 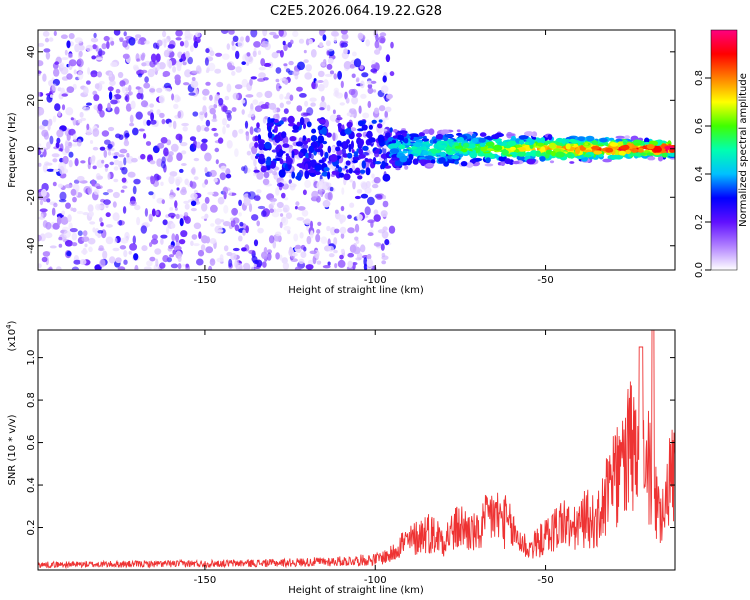 I want to click on snr-x-tick-label-1: -100, so click(x=375, y=580).